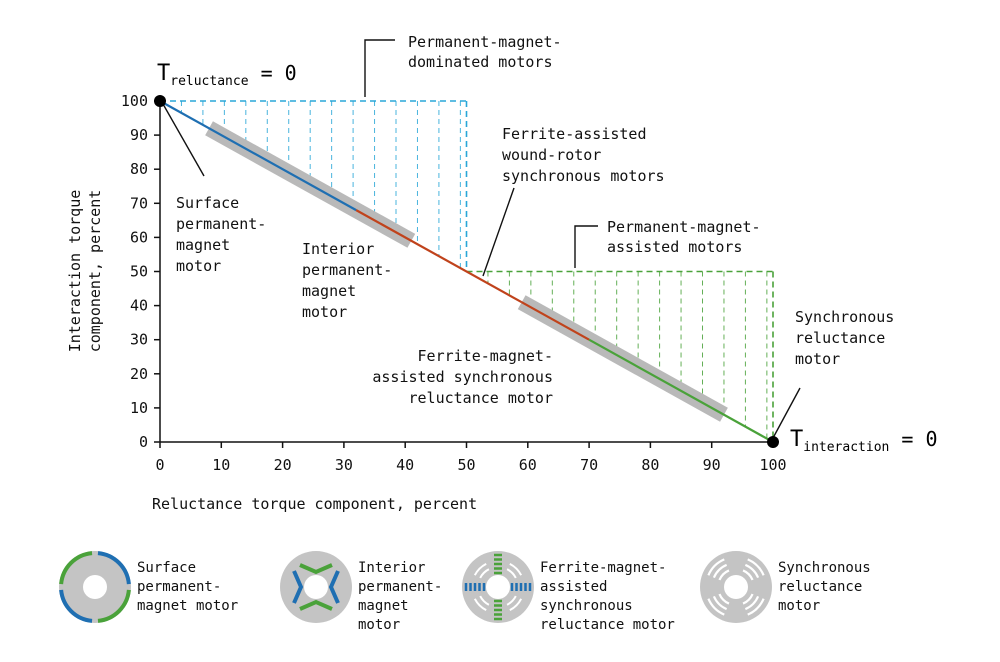 The image size is (1000, 662). Describe the element at coordinates (139, 169) in the screenshot. I see `y-tick-label: 80` at that location.